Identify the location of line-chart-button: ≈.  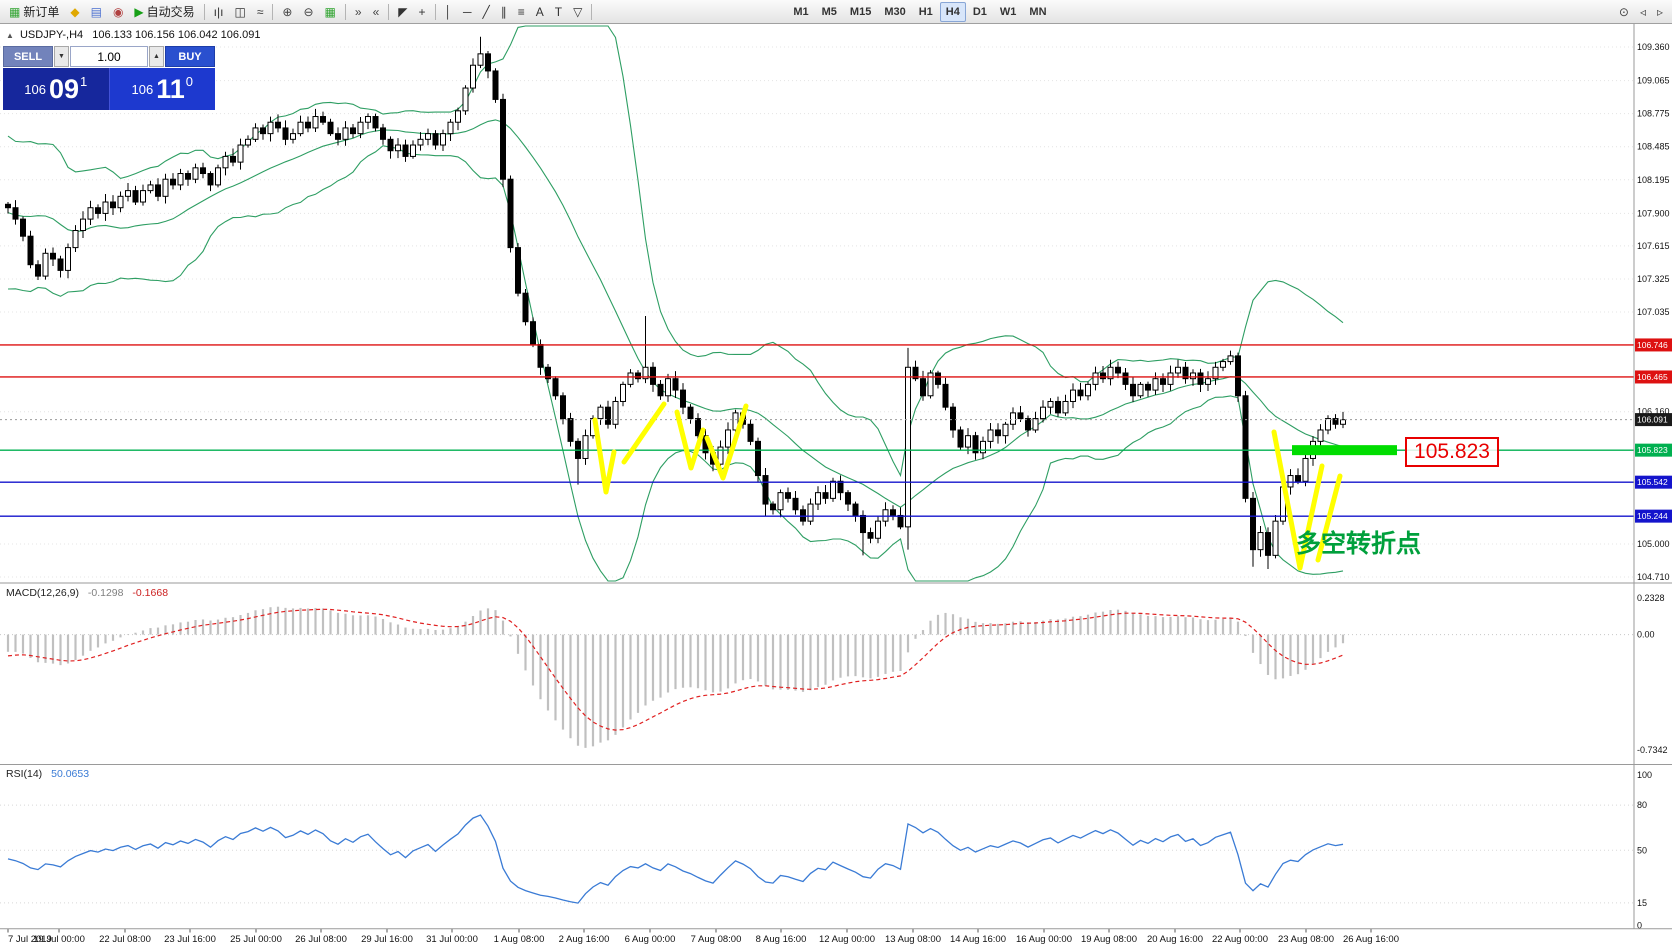
(260, 12).